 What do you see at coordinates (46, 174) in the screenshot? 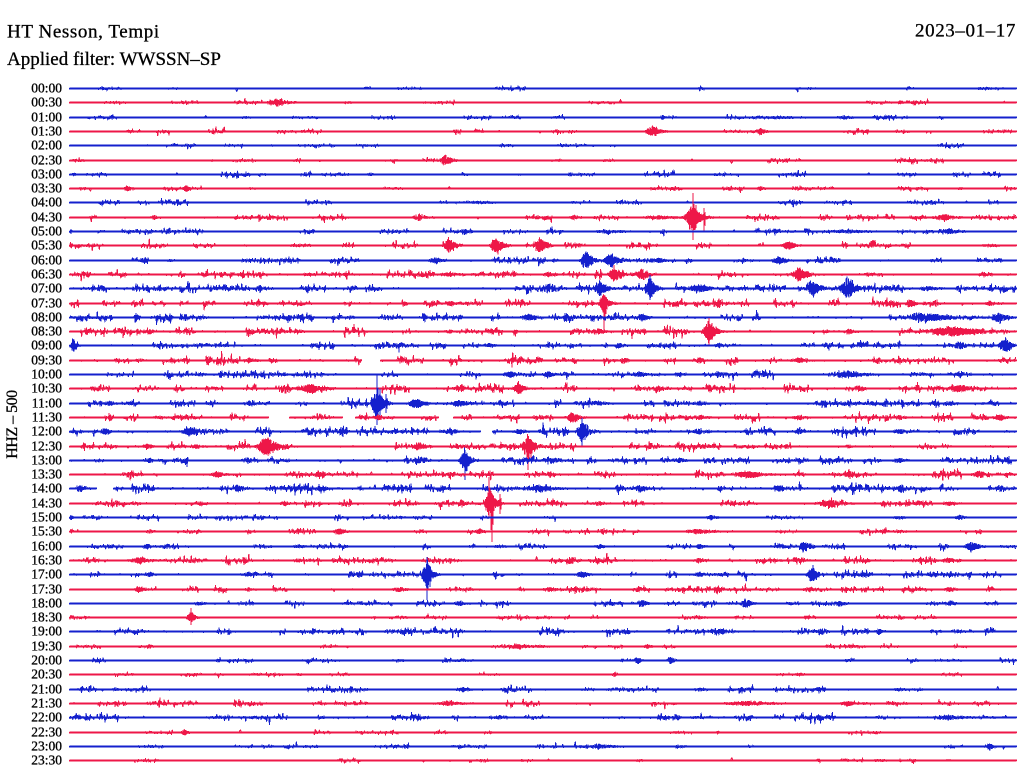
I see `svg-text: 03:00` at bounding box center [46, 174].